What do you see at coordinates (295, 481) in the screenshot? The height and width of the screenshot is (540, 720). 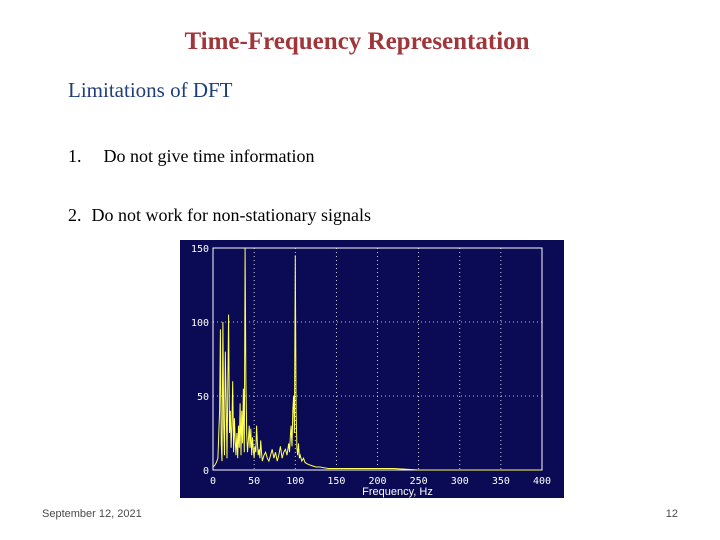 I see `x-tick-label: 100` at bounding box center [295, 481].